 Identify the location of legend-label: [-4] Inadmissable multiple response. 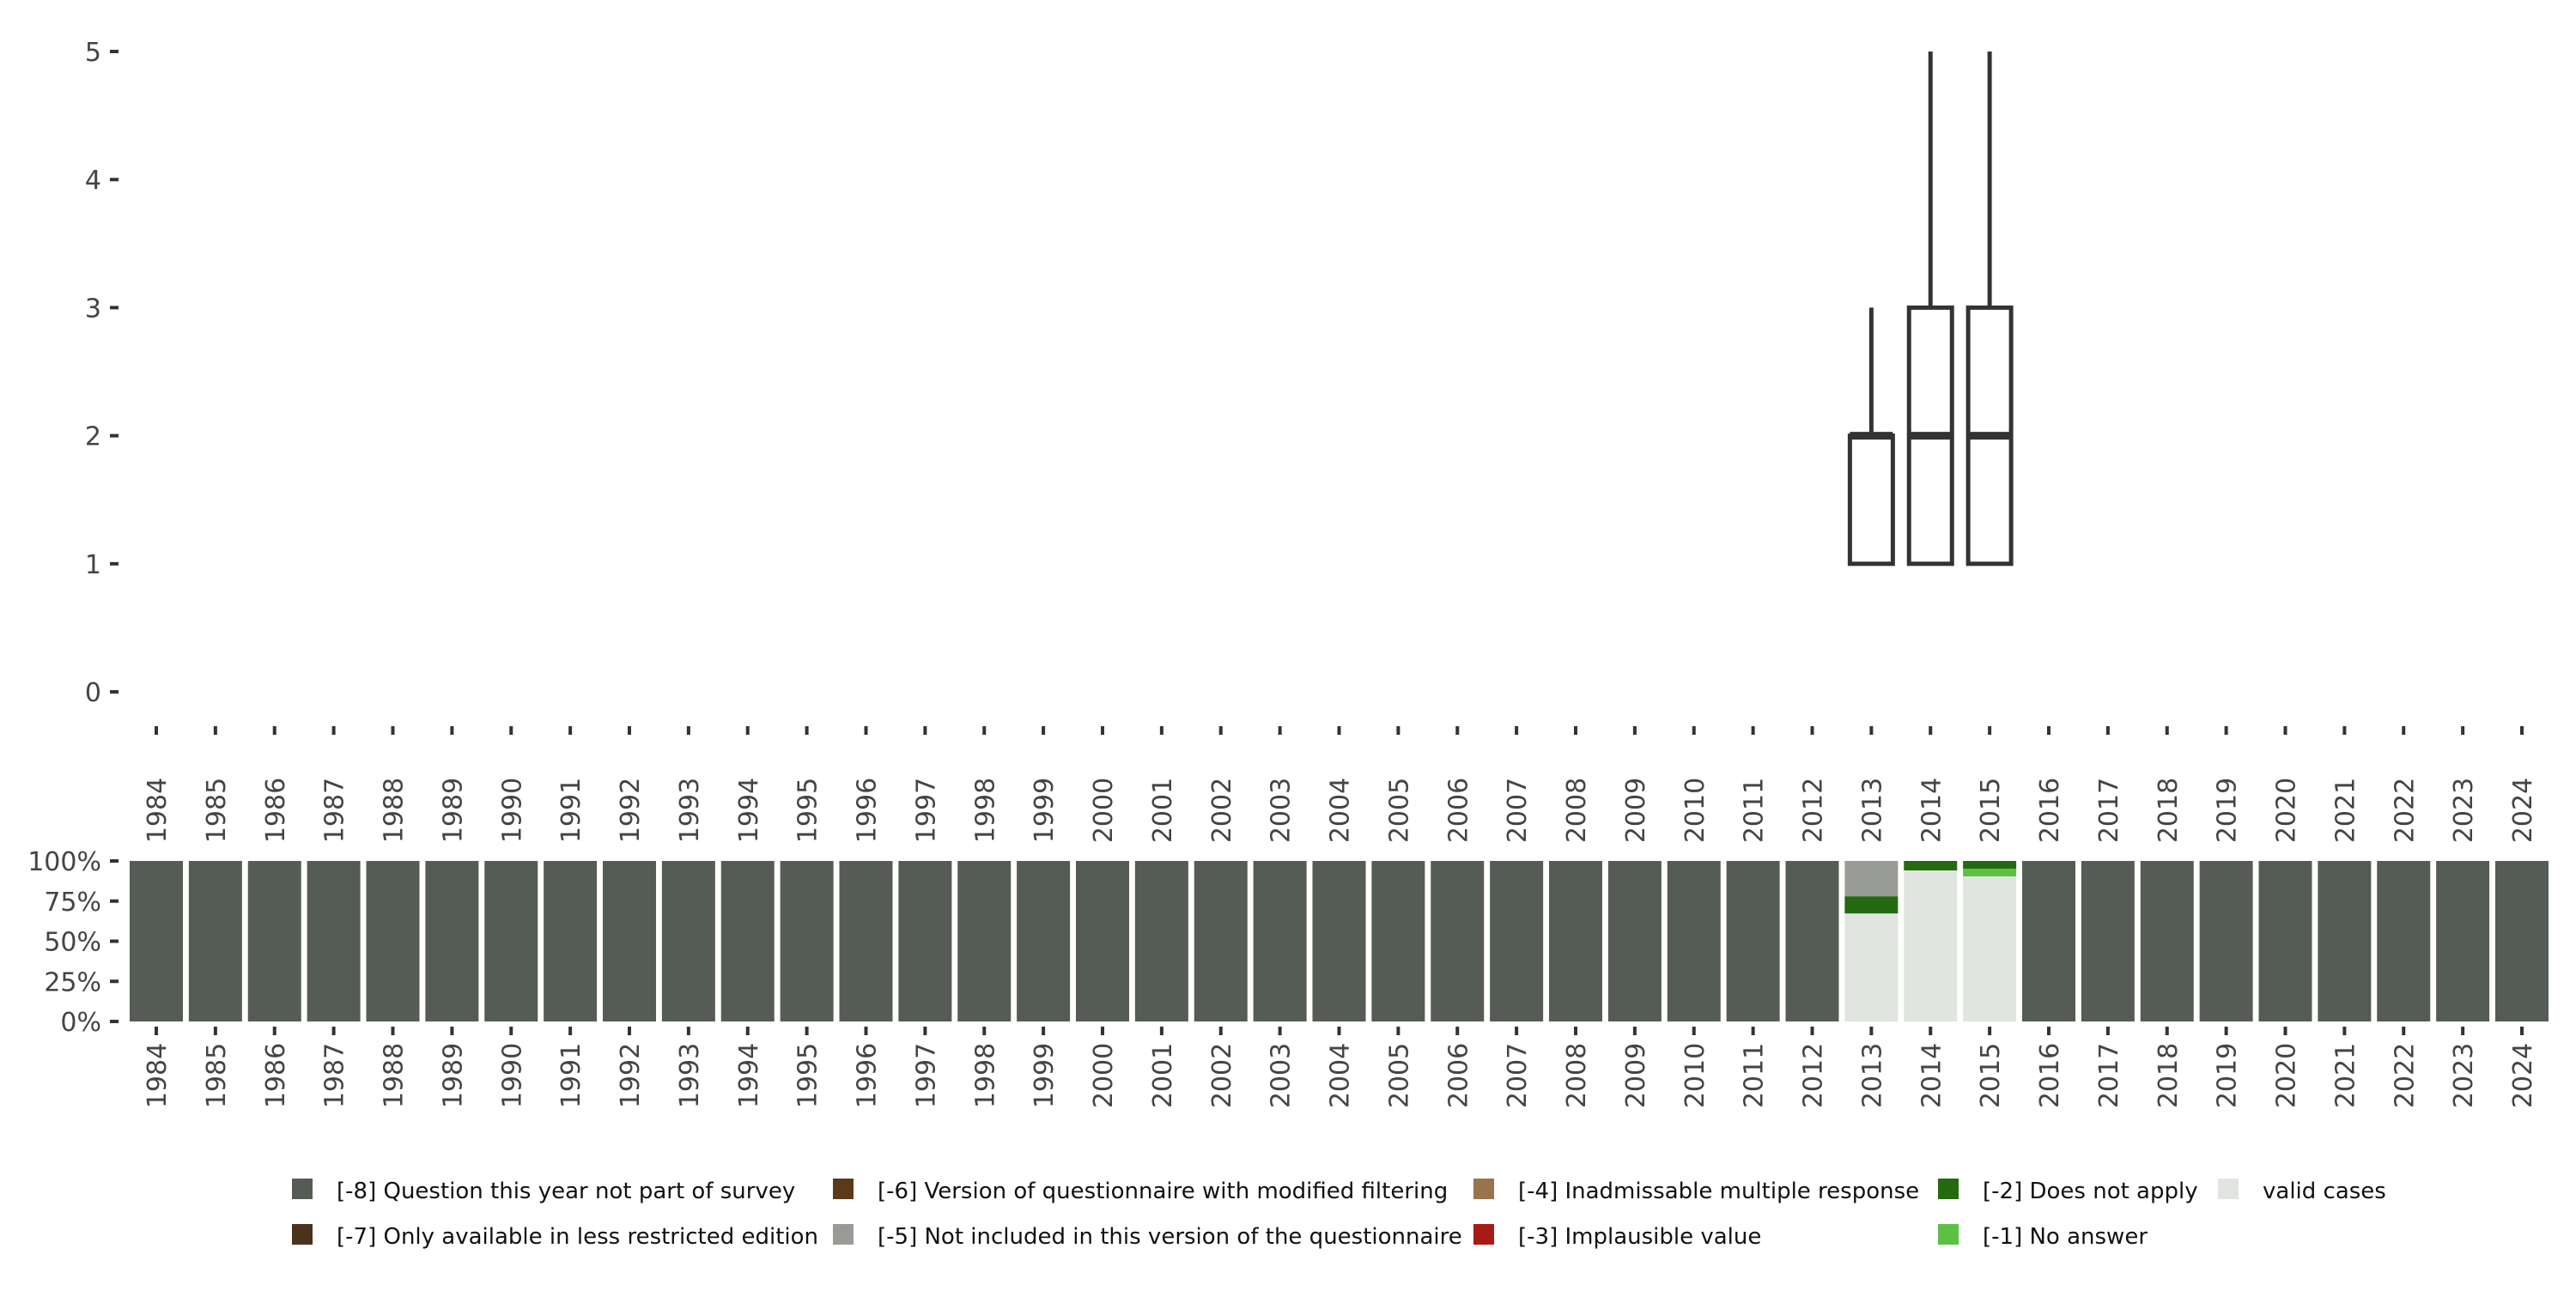
(1718, 1192).